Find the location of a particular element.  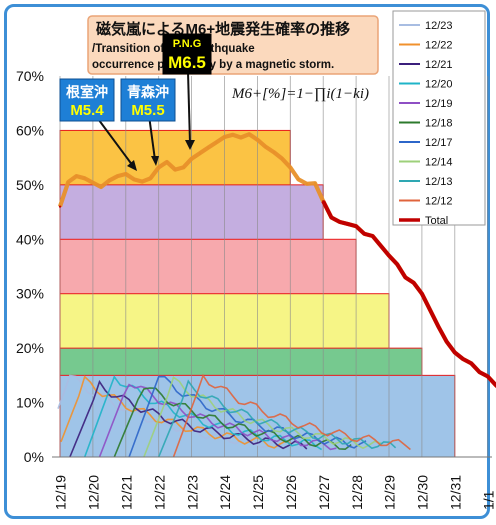

legend-label: 12/23 is located at coordinates (439, 26).